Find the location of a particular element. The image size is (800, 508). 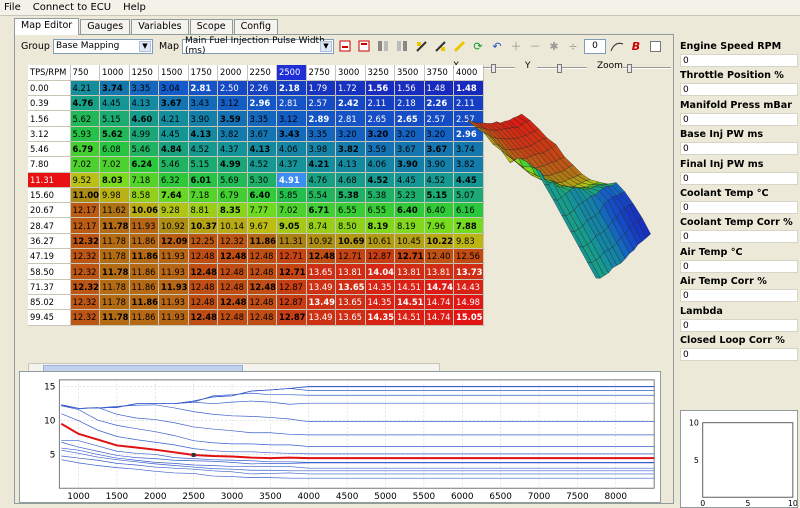

map-cell: 10.61 is located at coordinates (380, 241).